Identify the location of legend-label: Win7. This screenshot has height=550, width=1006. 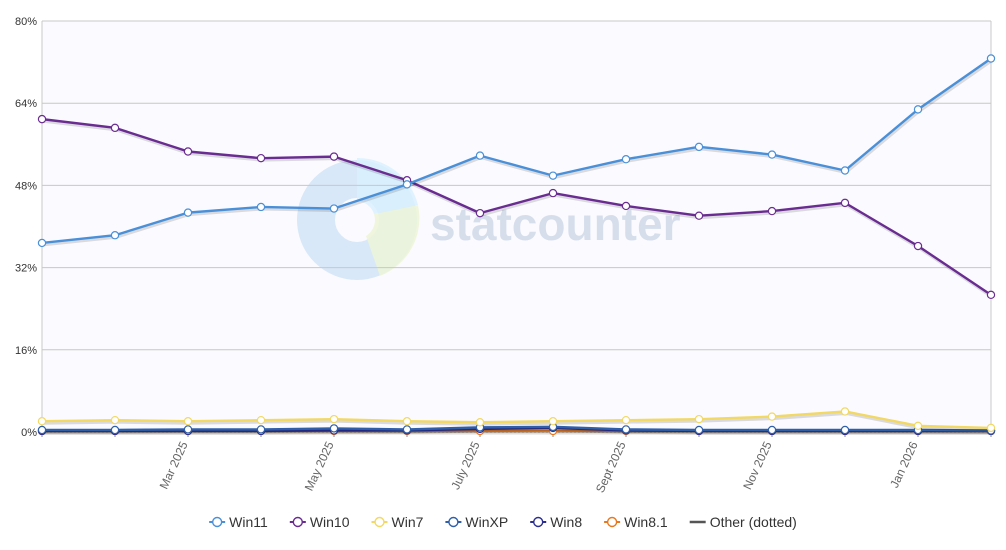
(408, 522).